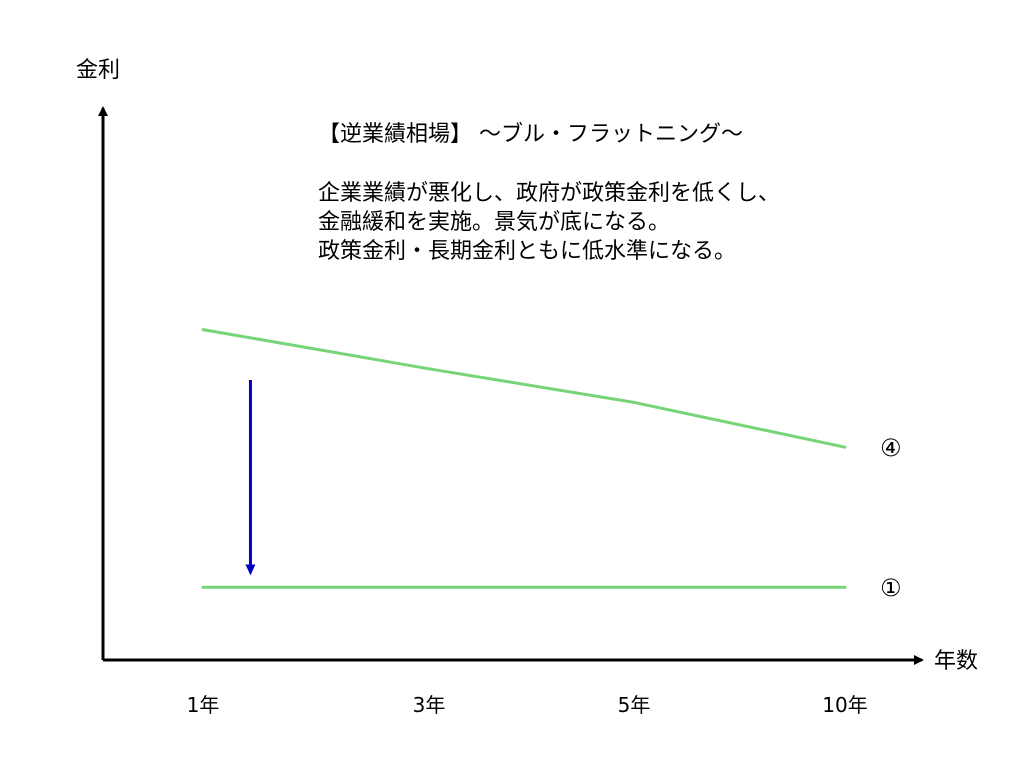  Describe the element at coordinates (549, 193) in the screenshot. I see `description-line-1: 企業業績が悪化し、政府が政策金利を低くし、` at that location.